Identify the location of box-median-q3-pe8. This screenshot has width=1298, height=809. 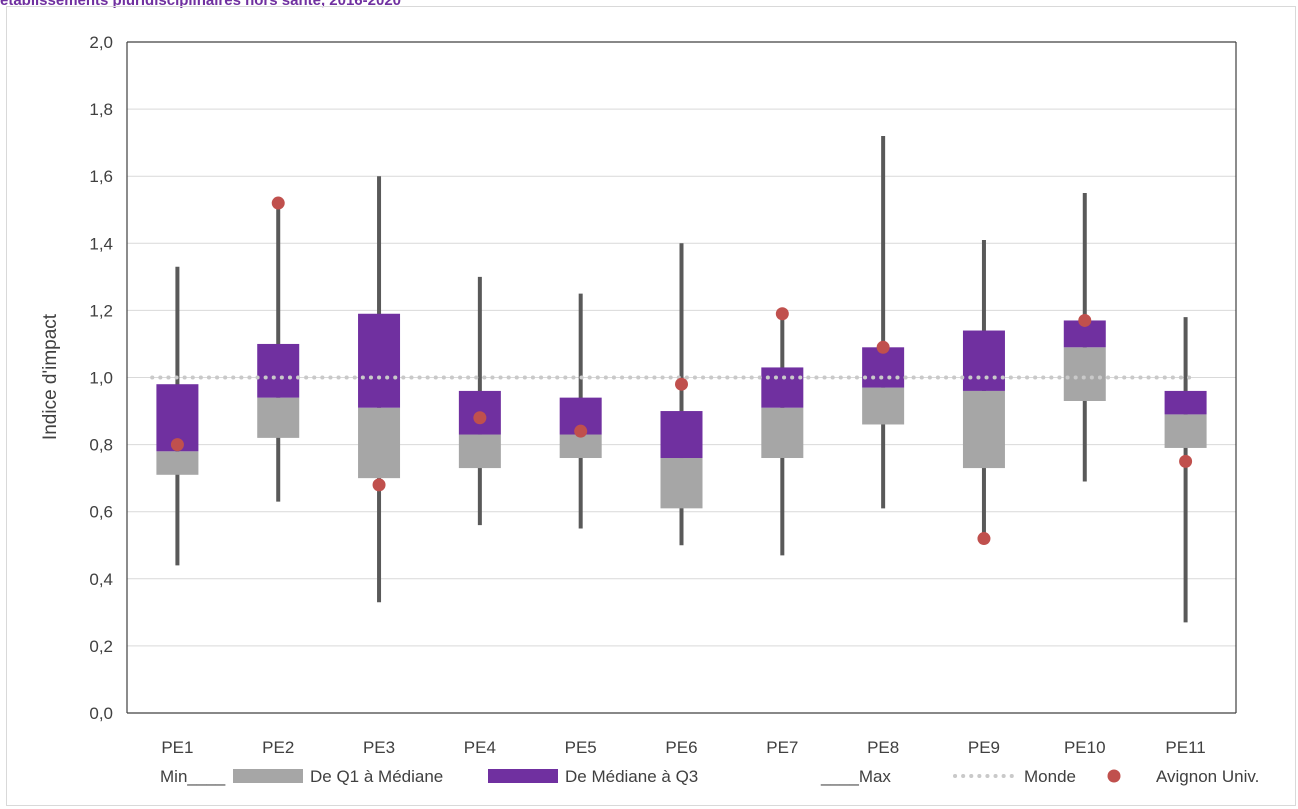
(883, 367).